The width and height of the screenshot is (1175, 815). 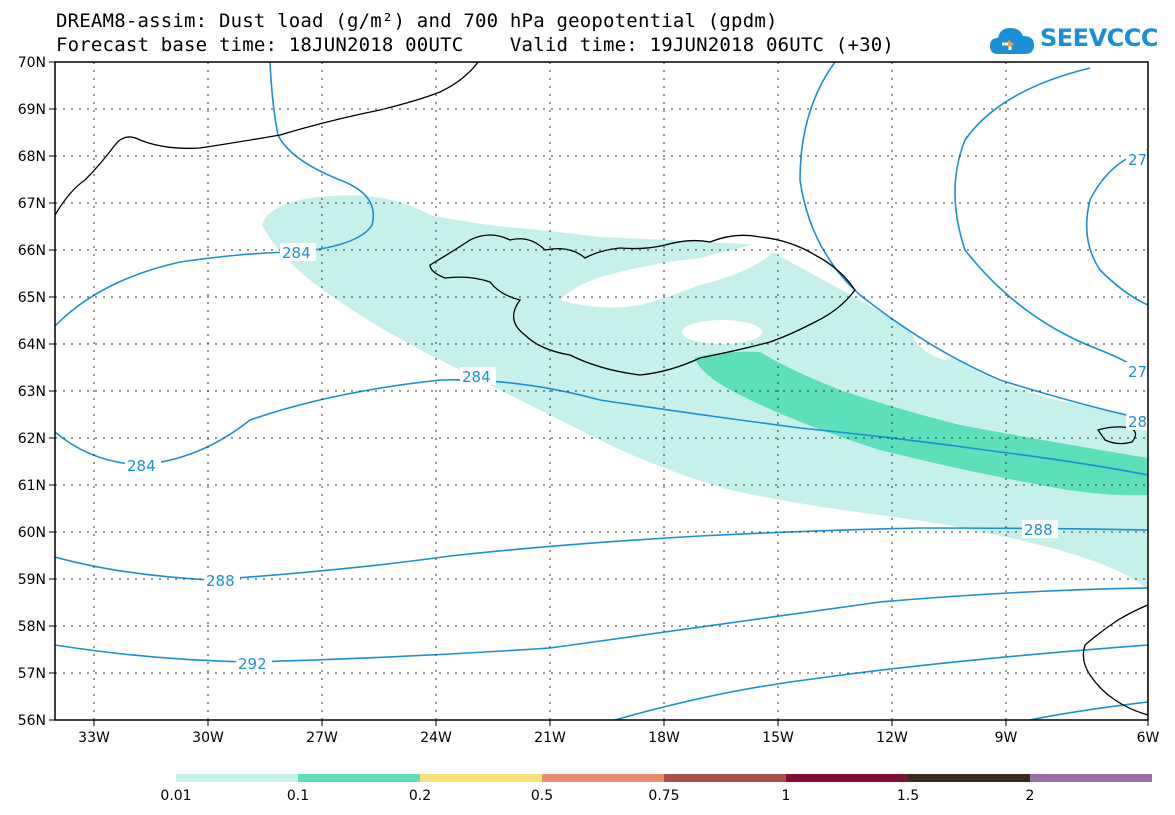 What do you see at coordinates (208, 738) in the screenshot?
I see `lon-label: 30W` at bounding box center [208, 738].